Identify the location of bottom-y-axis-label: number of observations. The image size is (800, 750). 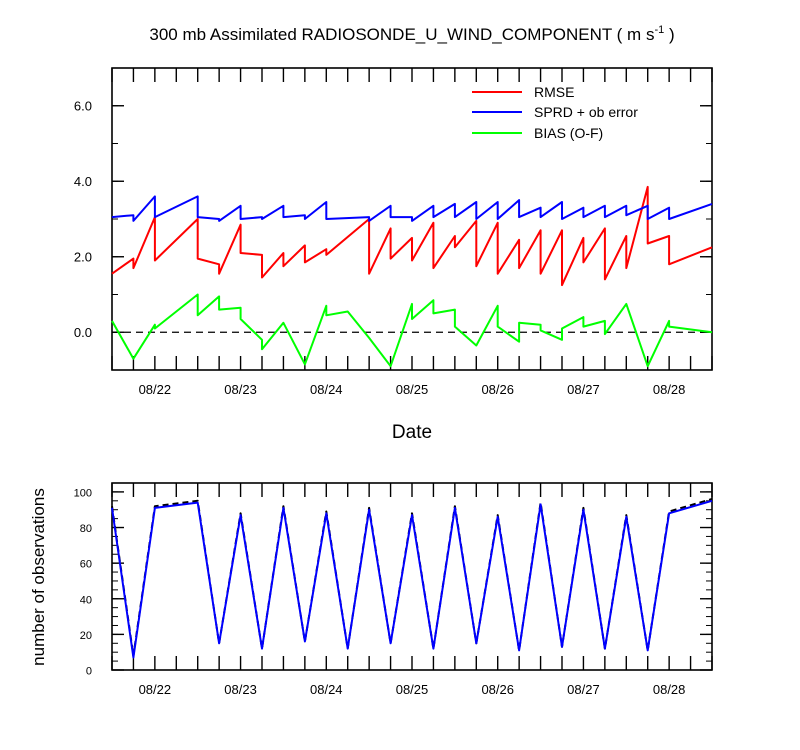
(38, 577).